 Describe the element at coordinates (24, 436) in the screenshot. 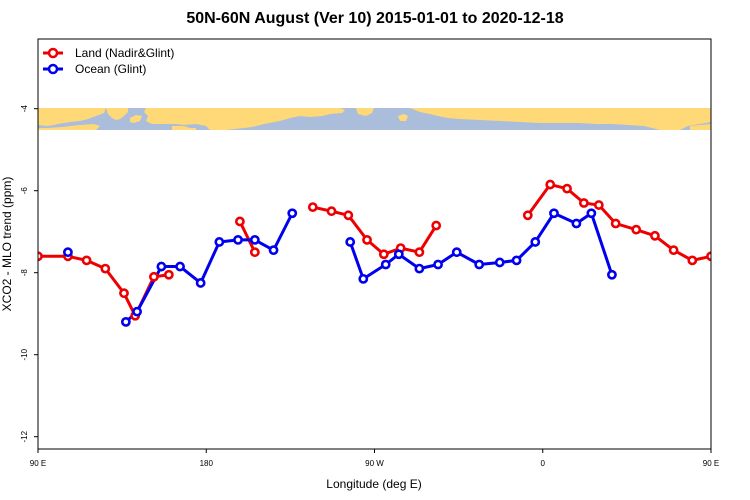

I see `y-tick-label: -12` at that location.